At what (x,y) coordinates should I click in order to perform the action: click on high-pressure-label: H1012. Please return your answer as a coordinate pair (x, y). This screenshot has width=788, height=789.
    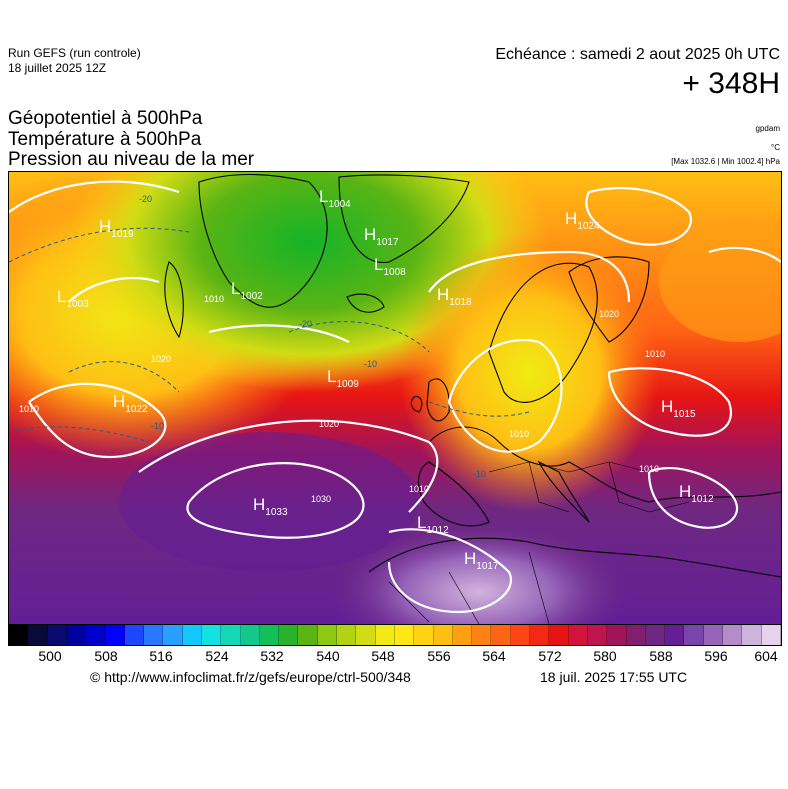
    Looking at the image, I should click on (696, 493).